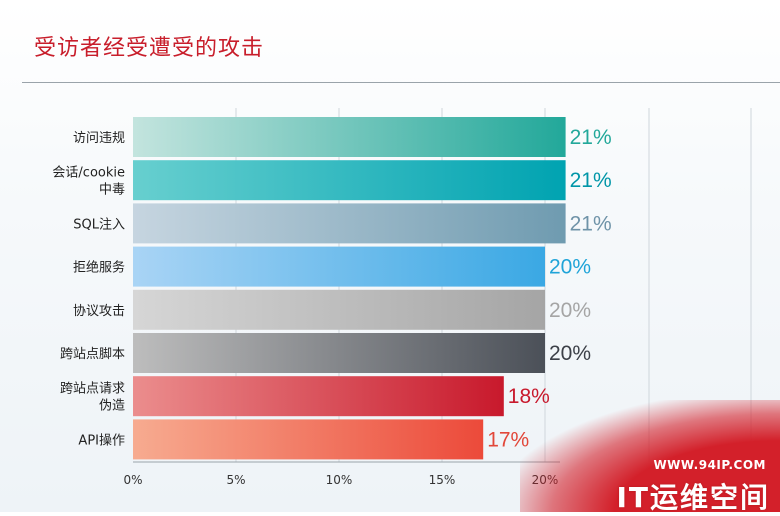  Describe the element at coordinates (650, 456) in the screenshot. I see `watermark-background` at that location.